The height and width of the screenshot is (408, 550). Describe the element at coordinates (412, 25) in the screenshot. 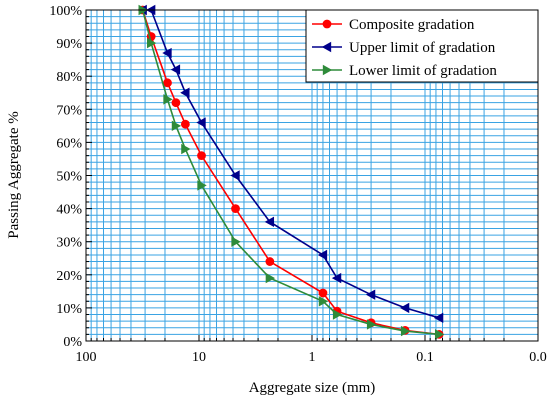

I see `legend-label: Composite gradation` at that location.